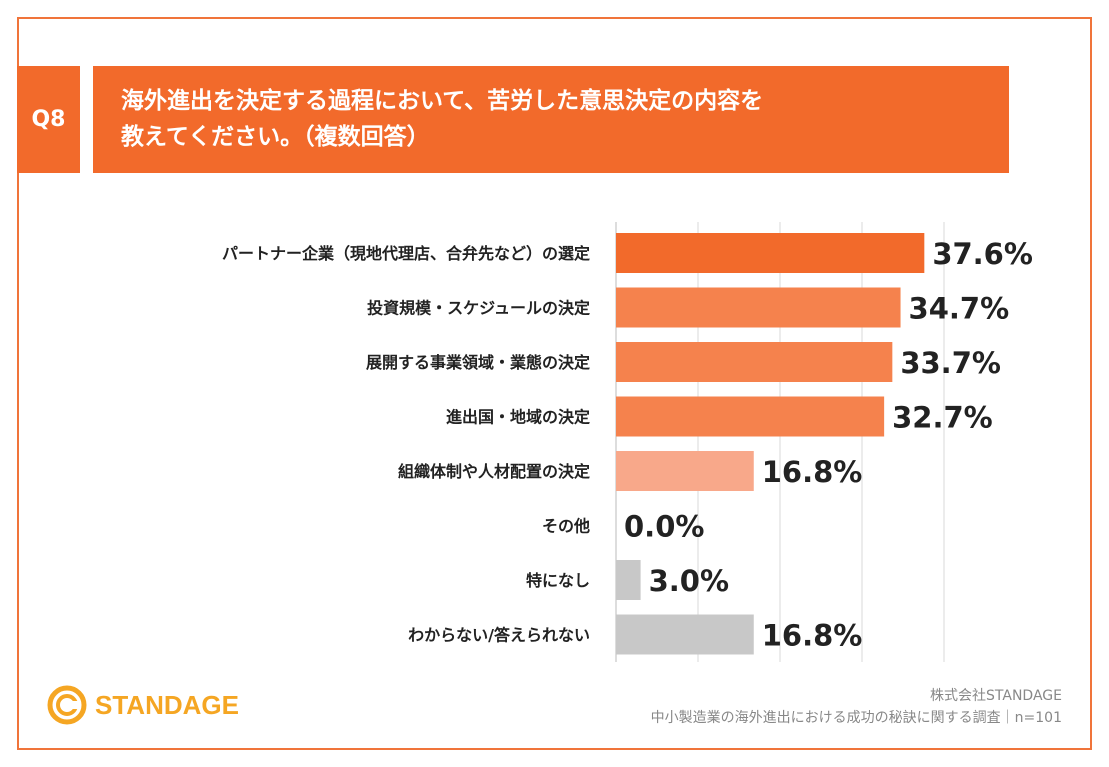 Image resolution: width=1109 pixels, height=767 pixels. What do you see at coordinates (478, 308) in the screenshot?
I see `category-label-1: 投資規模・スケジュールの決定` at bounding box center [478, 308].